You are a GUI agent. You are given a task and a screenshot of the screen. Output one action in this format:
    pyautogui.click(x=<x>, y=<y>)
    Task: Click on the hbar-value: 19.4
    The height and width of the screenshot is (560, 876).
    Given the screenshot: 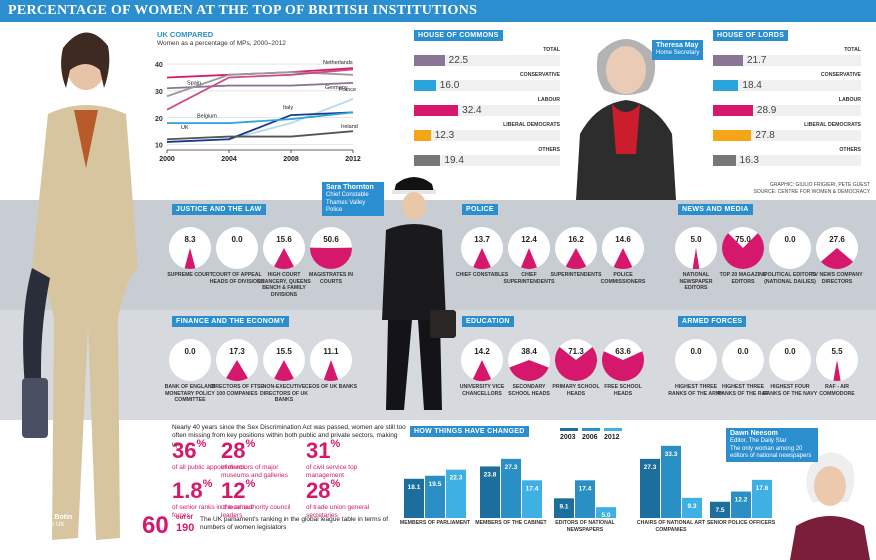 What is the action you would take?
    pyautogui.click(x=454, y=160)
    